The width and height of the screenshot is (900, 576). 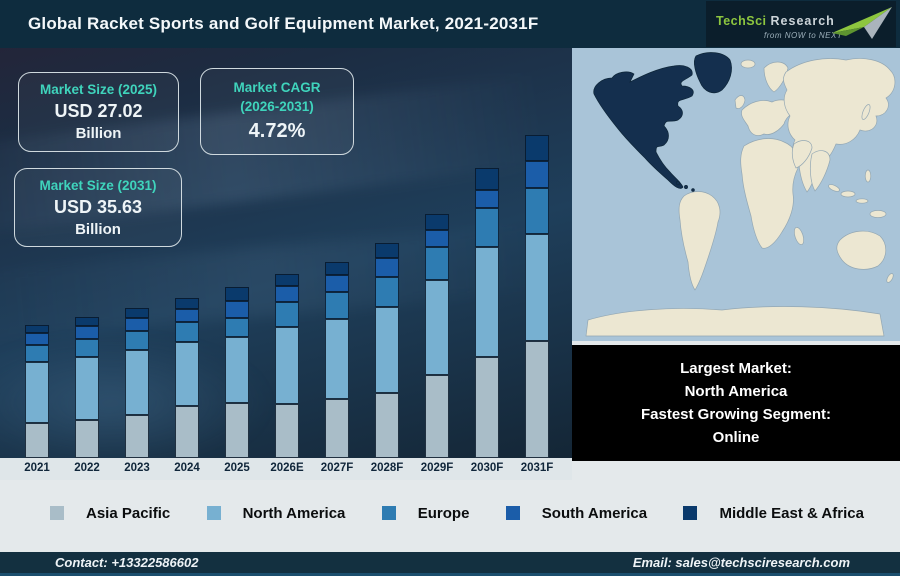 I want to click on legend-swatch-south-america, so click(x=512, y=513).